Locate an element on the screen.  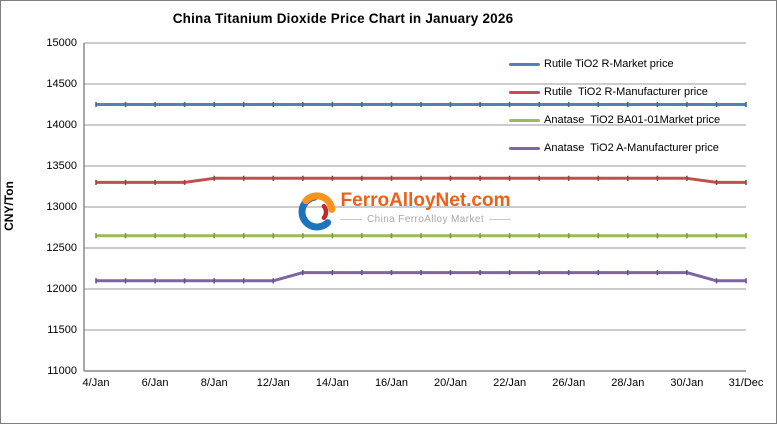
y-tick-label: 13000 is located at coordinates (61, 207).